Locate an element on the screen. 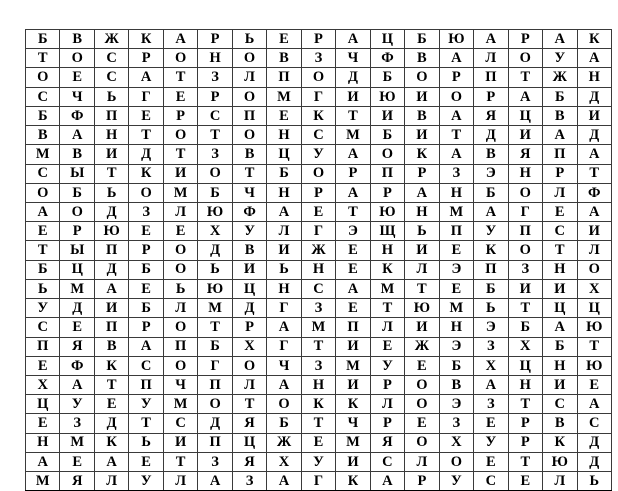 The height and width of the screenshot is (491, 618). grid-cell: Ю is located at coordinates (594, 327).